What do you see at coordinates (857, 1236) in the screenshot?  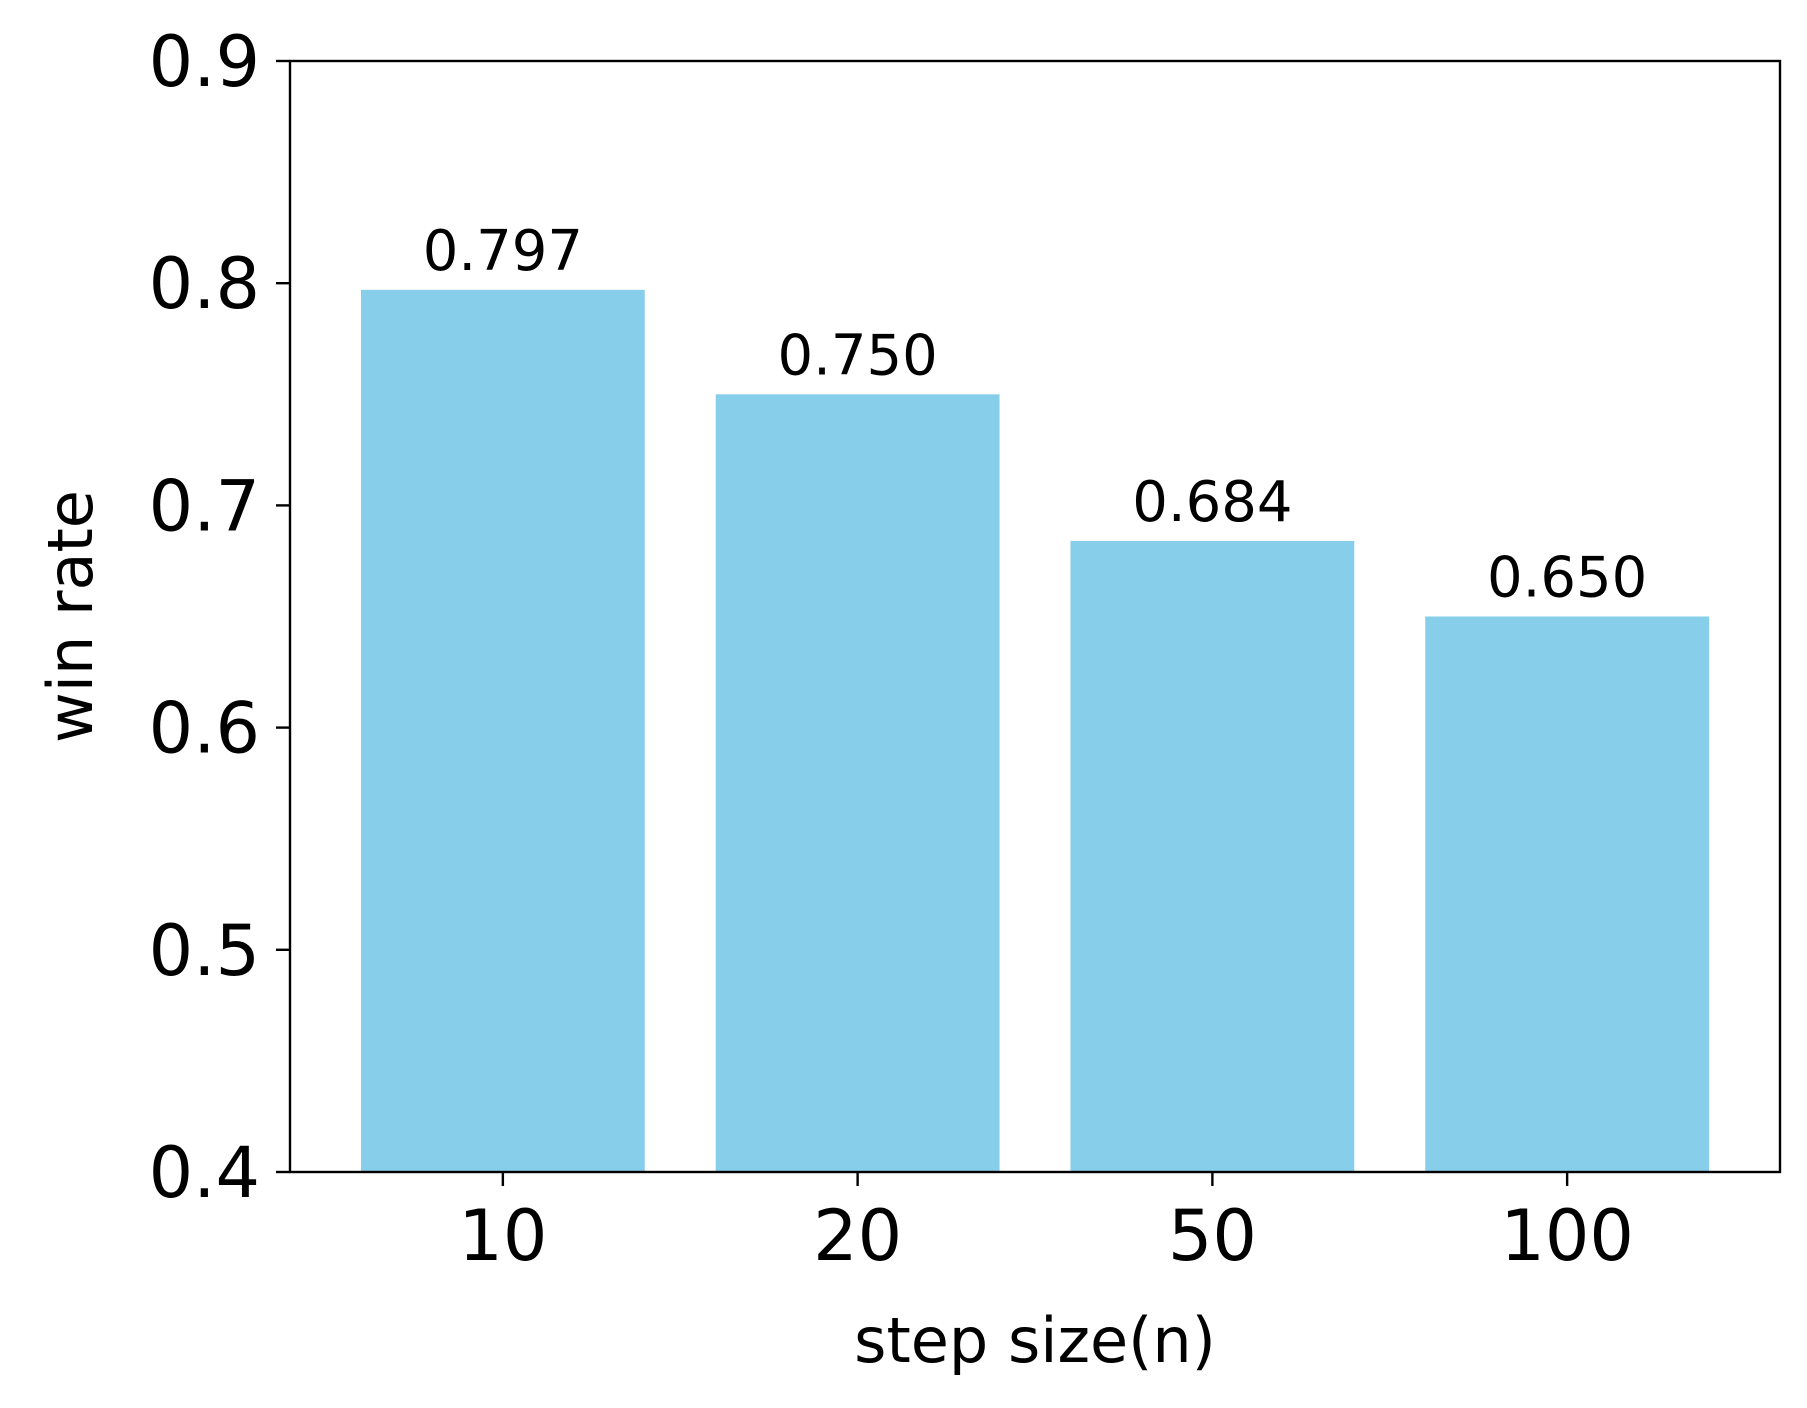 I see `x-tick-label-20: 20` at bounding box center [857, 1236].